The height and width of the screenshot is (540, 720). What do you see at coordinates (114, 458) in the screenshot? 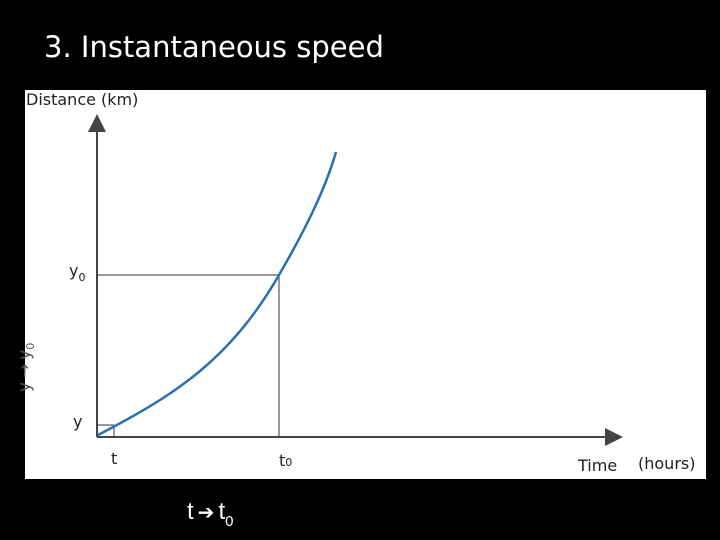
I see `t-label: t` at bounding box center [114, 458].